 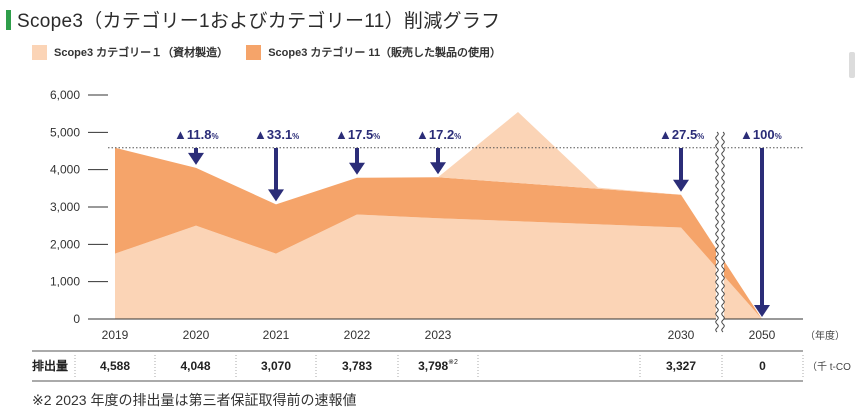 I want to click on emissions-value: 4,588, so click(x=115, y=366).